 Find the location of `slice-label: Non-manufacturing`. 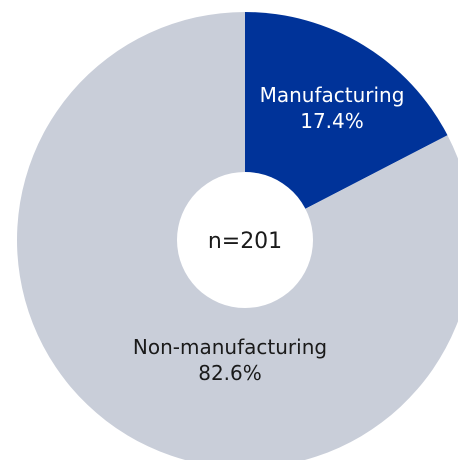

slice-label: Non-manufacturing is located at coordinates (230, 347).